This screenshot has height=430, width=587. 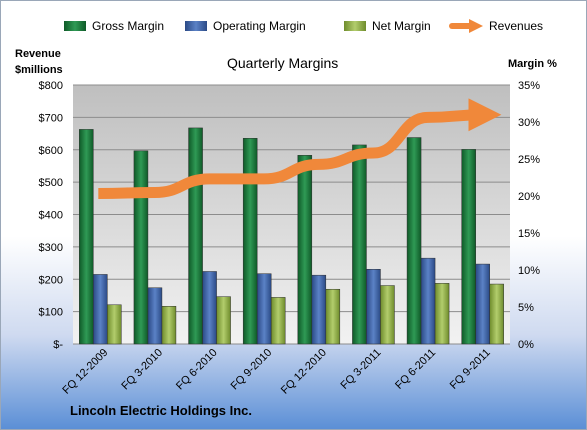 What do you see at coordinates (529, 86) in the screenshot?
I see `right-tick-label: 35%` at bounding box center [529, 86].